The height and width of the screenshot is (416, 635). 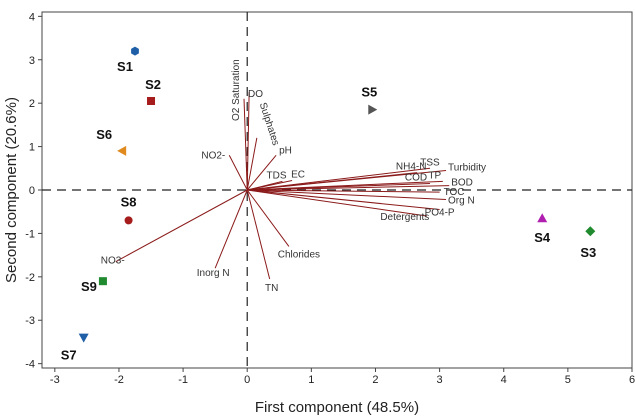 I want to click on loading-label: COD, so click(x=416, y=177).